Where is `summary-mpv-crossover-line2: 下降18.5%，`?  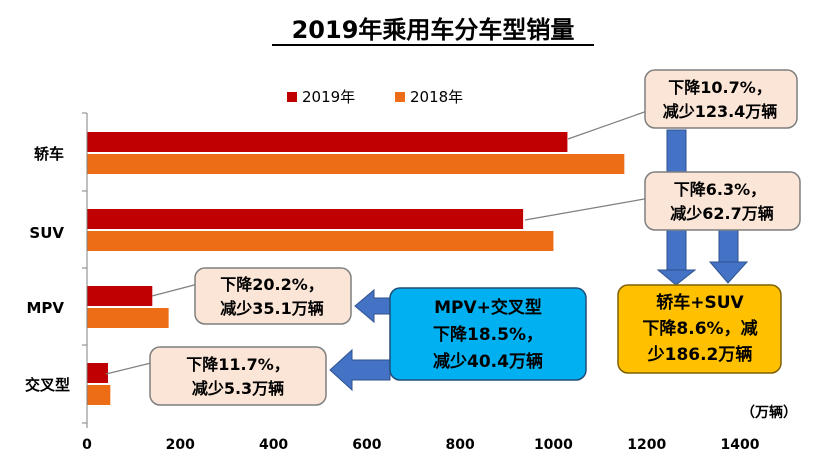
summary-mpv-crossover-line2: 下降18.5%， is located at coordinates (488, 334).